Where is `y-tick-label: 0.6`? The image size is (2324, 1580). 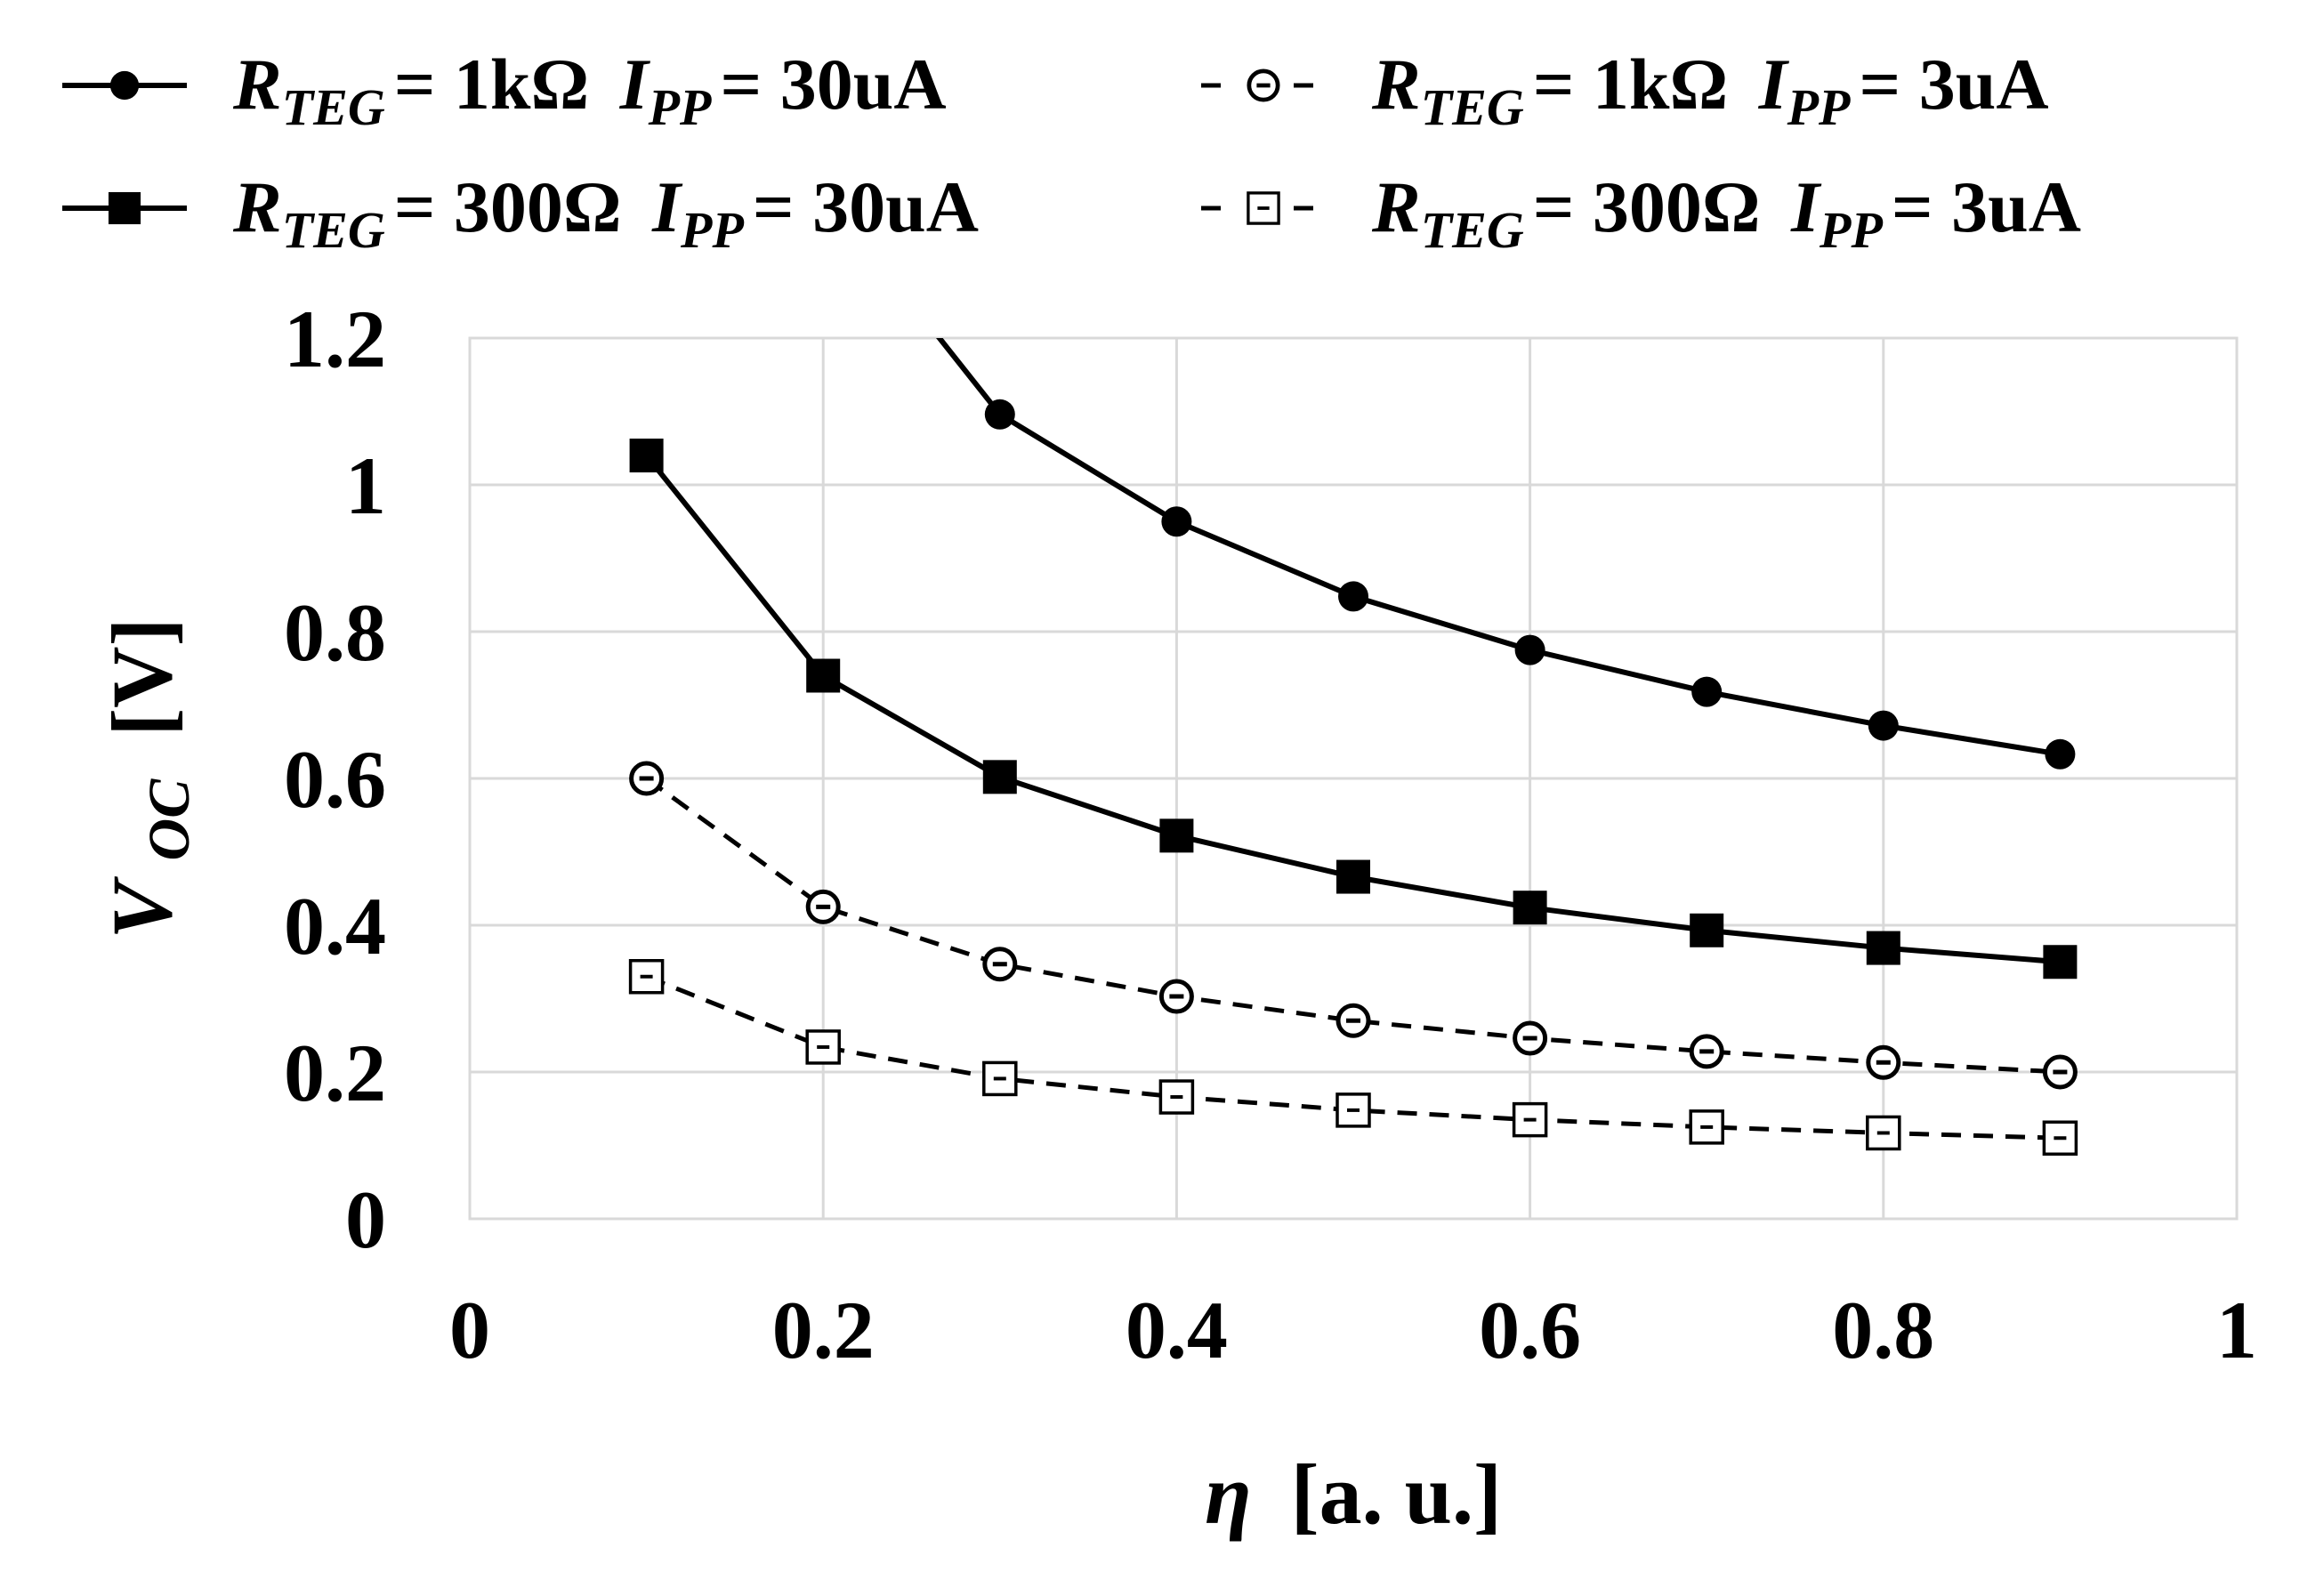 y-tick-label: 0.6 is located at coordinates (335, 779).